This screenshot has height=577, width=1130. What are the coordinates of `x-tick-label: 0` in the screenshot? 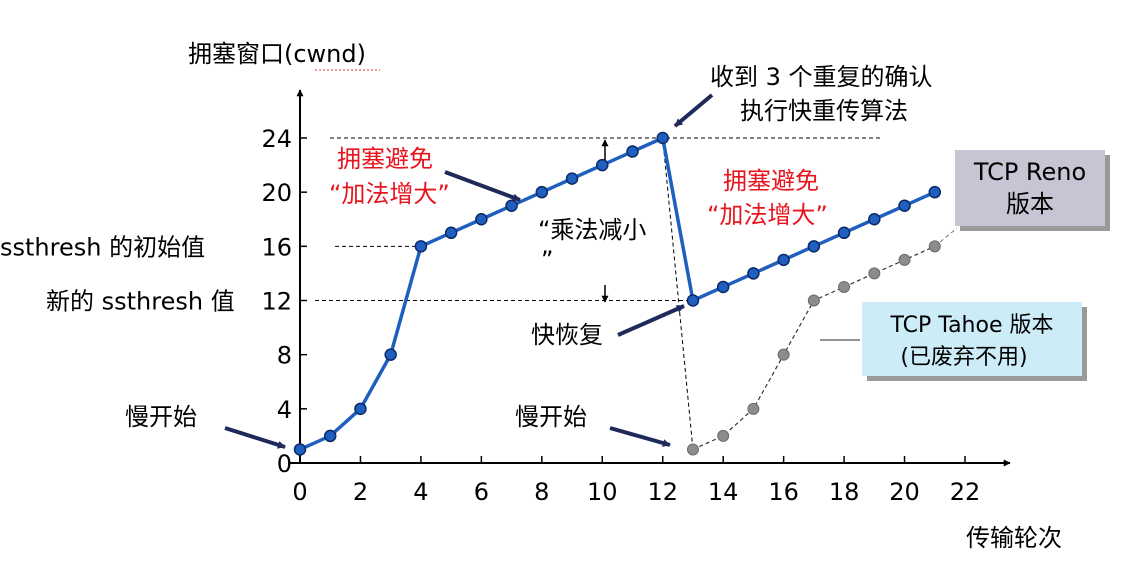 It's located at (299, 492).